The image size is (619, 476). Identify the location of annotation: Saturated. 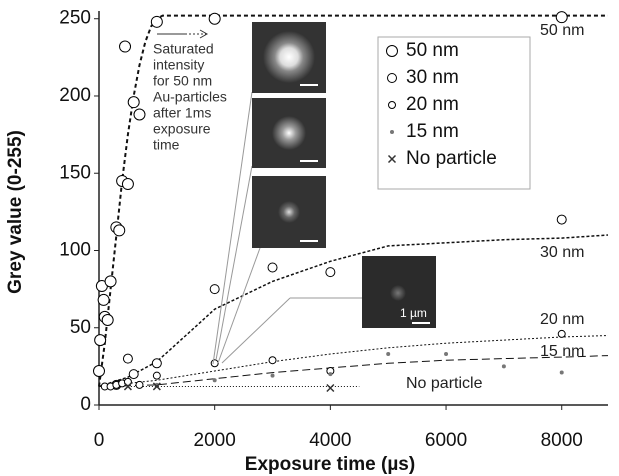
(183, 49).